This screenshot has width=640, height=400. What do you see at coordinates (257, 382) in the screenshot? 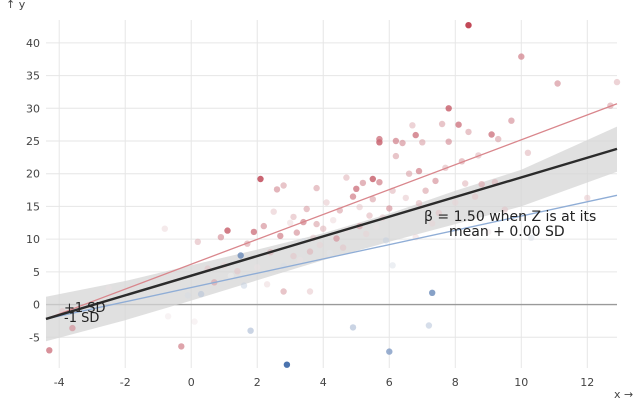
I see `x-tick-label-3: 2` at bounding box center [257, 382].